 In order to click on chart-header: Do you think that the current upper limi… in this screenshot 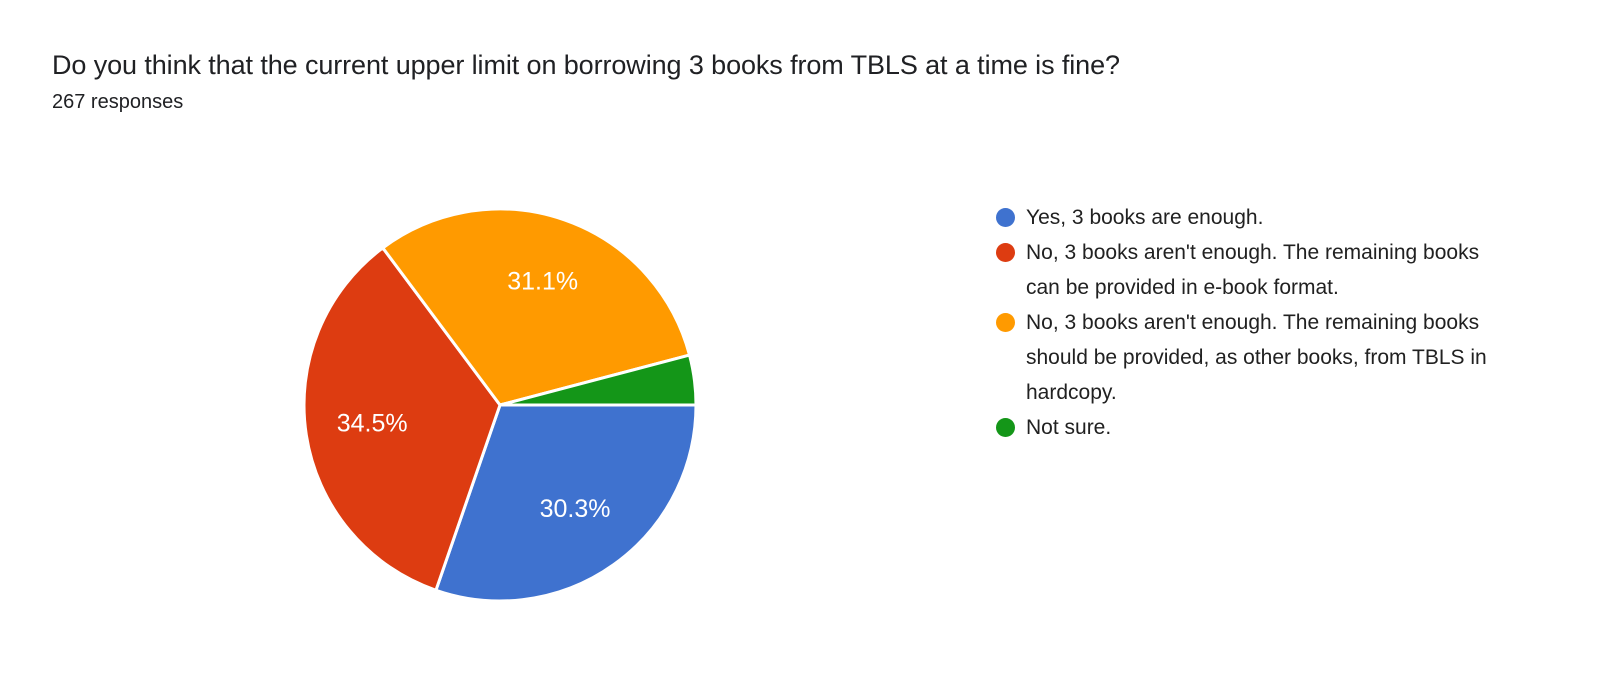, I will do `click(792, 81)`.